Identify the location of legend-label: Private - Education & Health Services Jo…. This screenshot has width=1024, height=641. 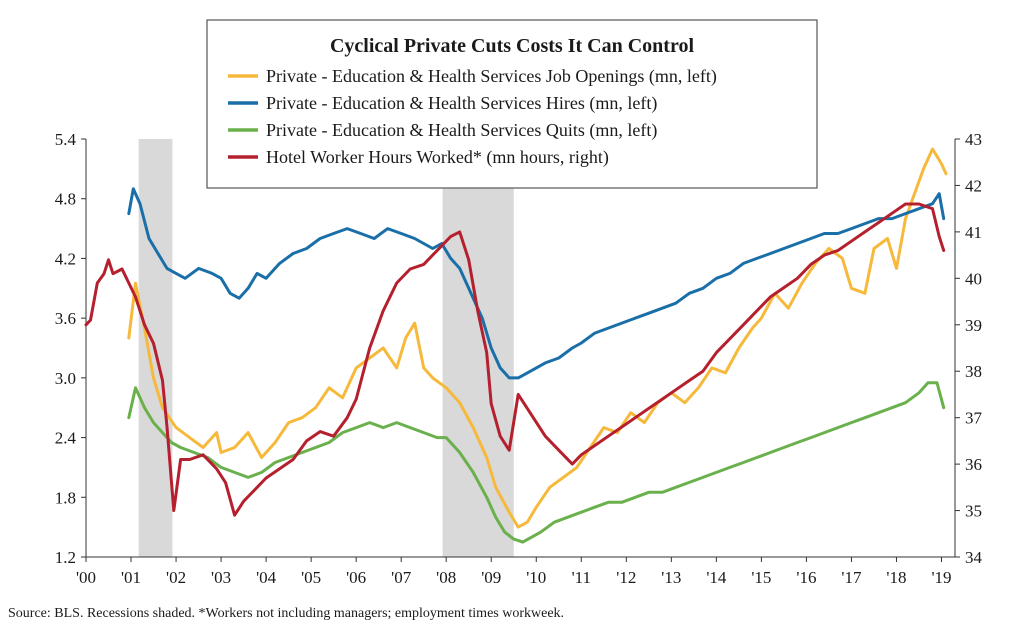
(491, 76).